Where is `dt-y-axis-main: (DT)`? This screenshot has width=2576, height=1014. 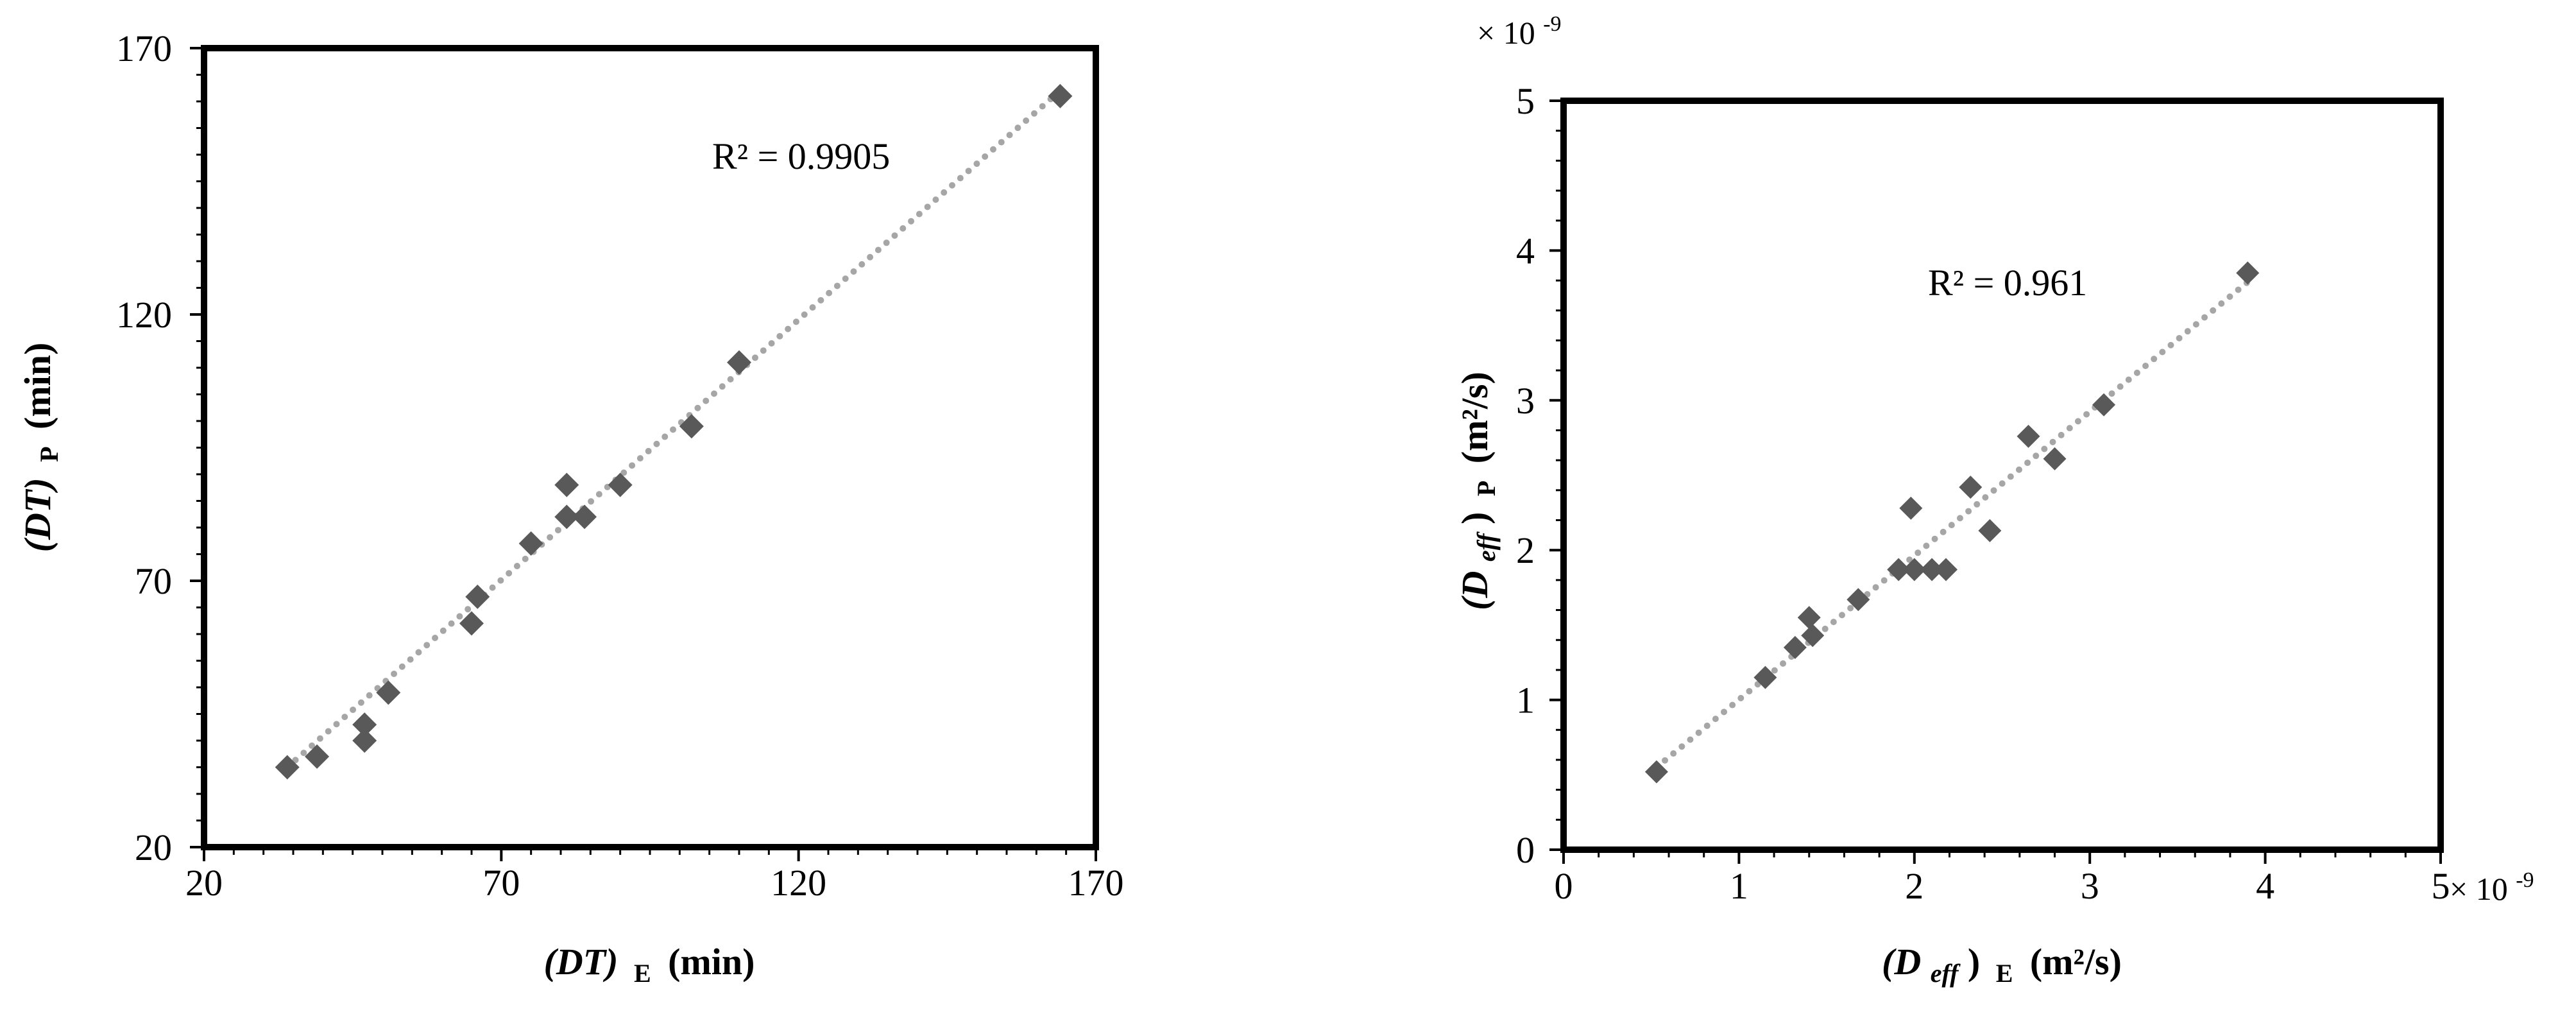
dt-y-axis-main: (DT) is located at coordinates (37, 514).